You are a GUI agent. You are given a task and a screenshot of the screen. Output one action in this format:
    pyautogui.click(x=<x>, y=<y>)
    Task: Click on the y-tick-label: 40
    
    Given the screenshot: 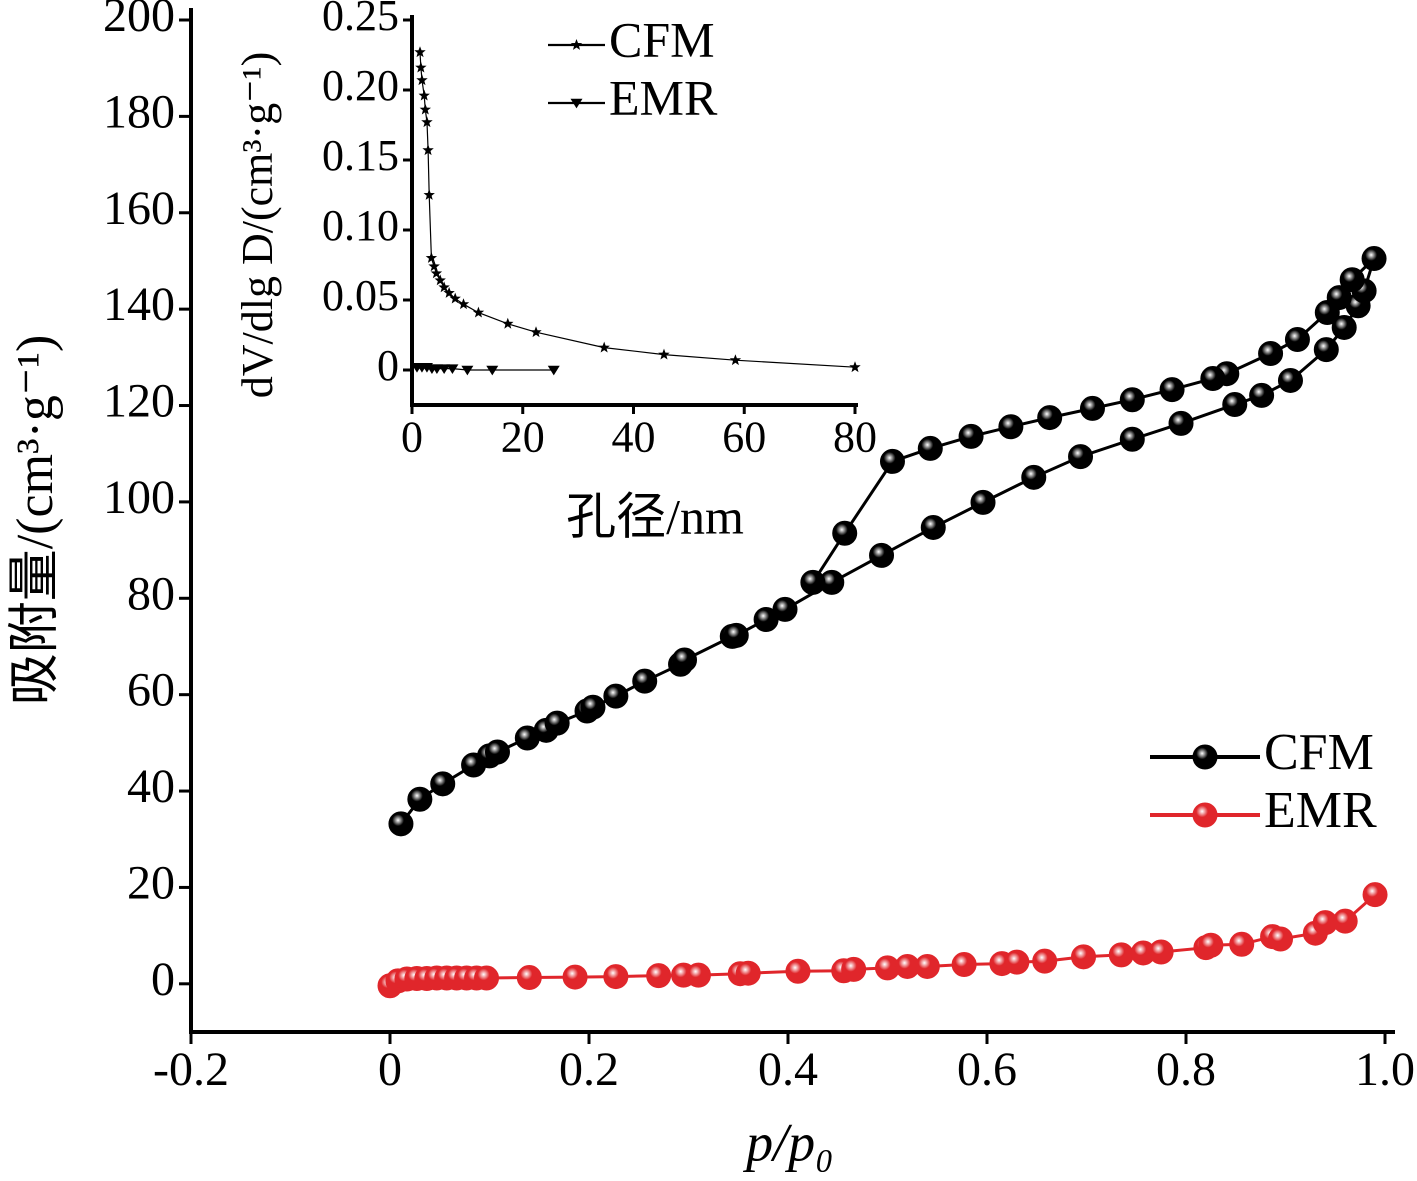 What is the action you would take?
    pyautogui.click(x=151, y=786)
    